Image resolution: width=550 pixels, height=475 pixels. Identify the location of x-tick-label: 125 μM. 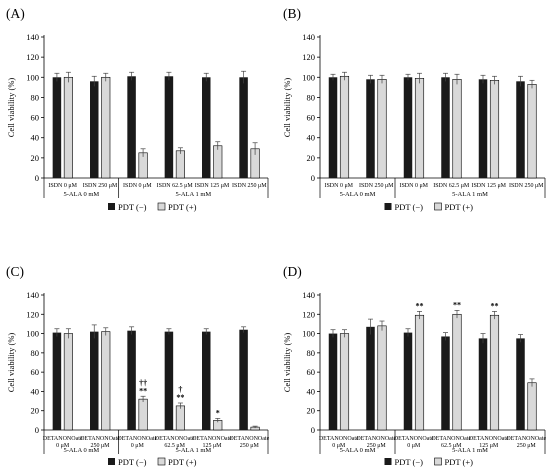
(489, 446).